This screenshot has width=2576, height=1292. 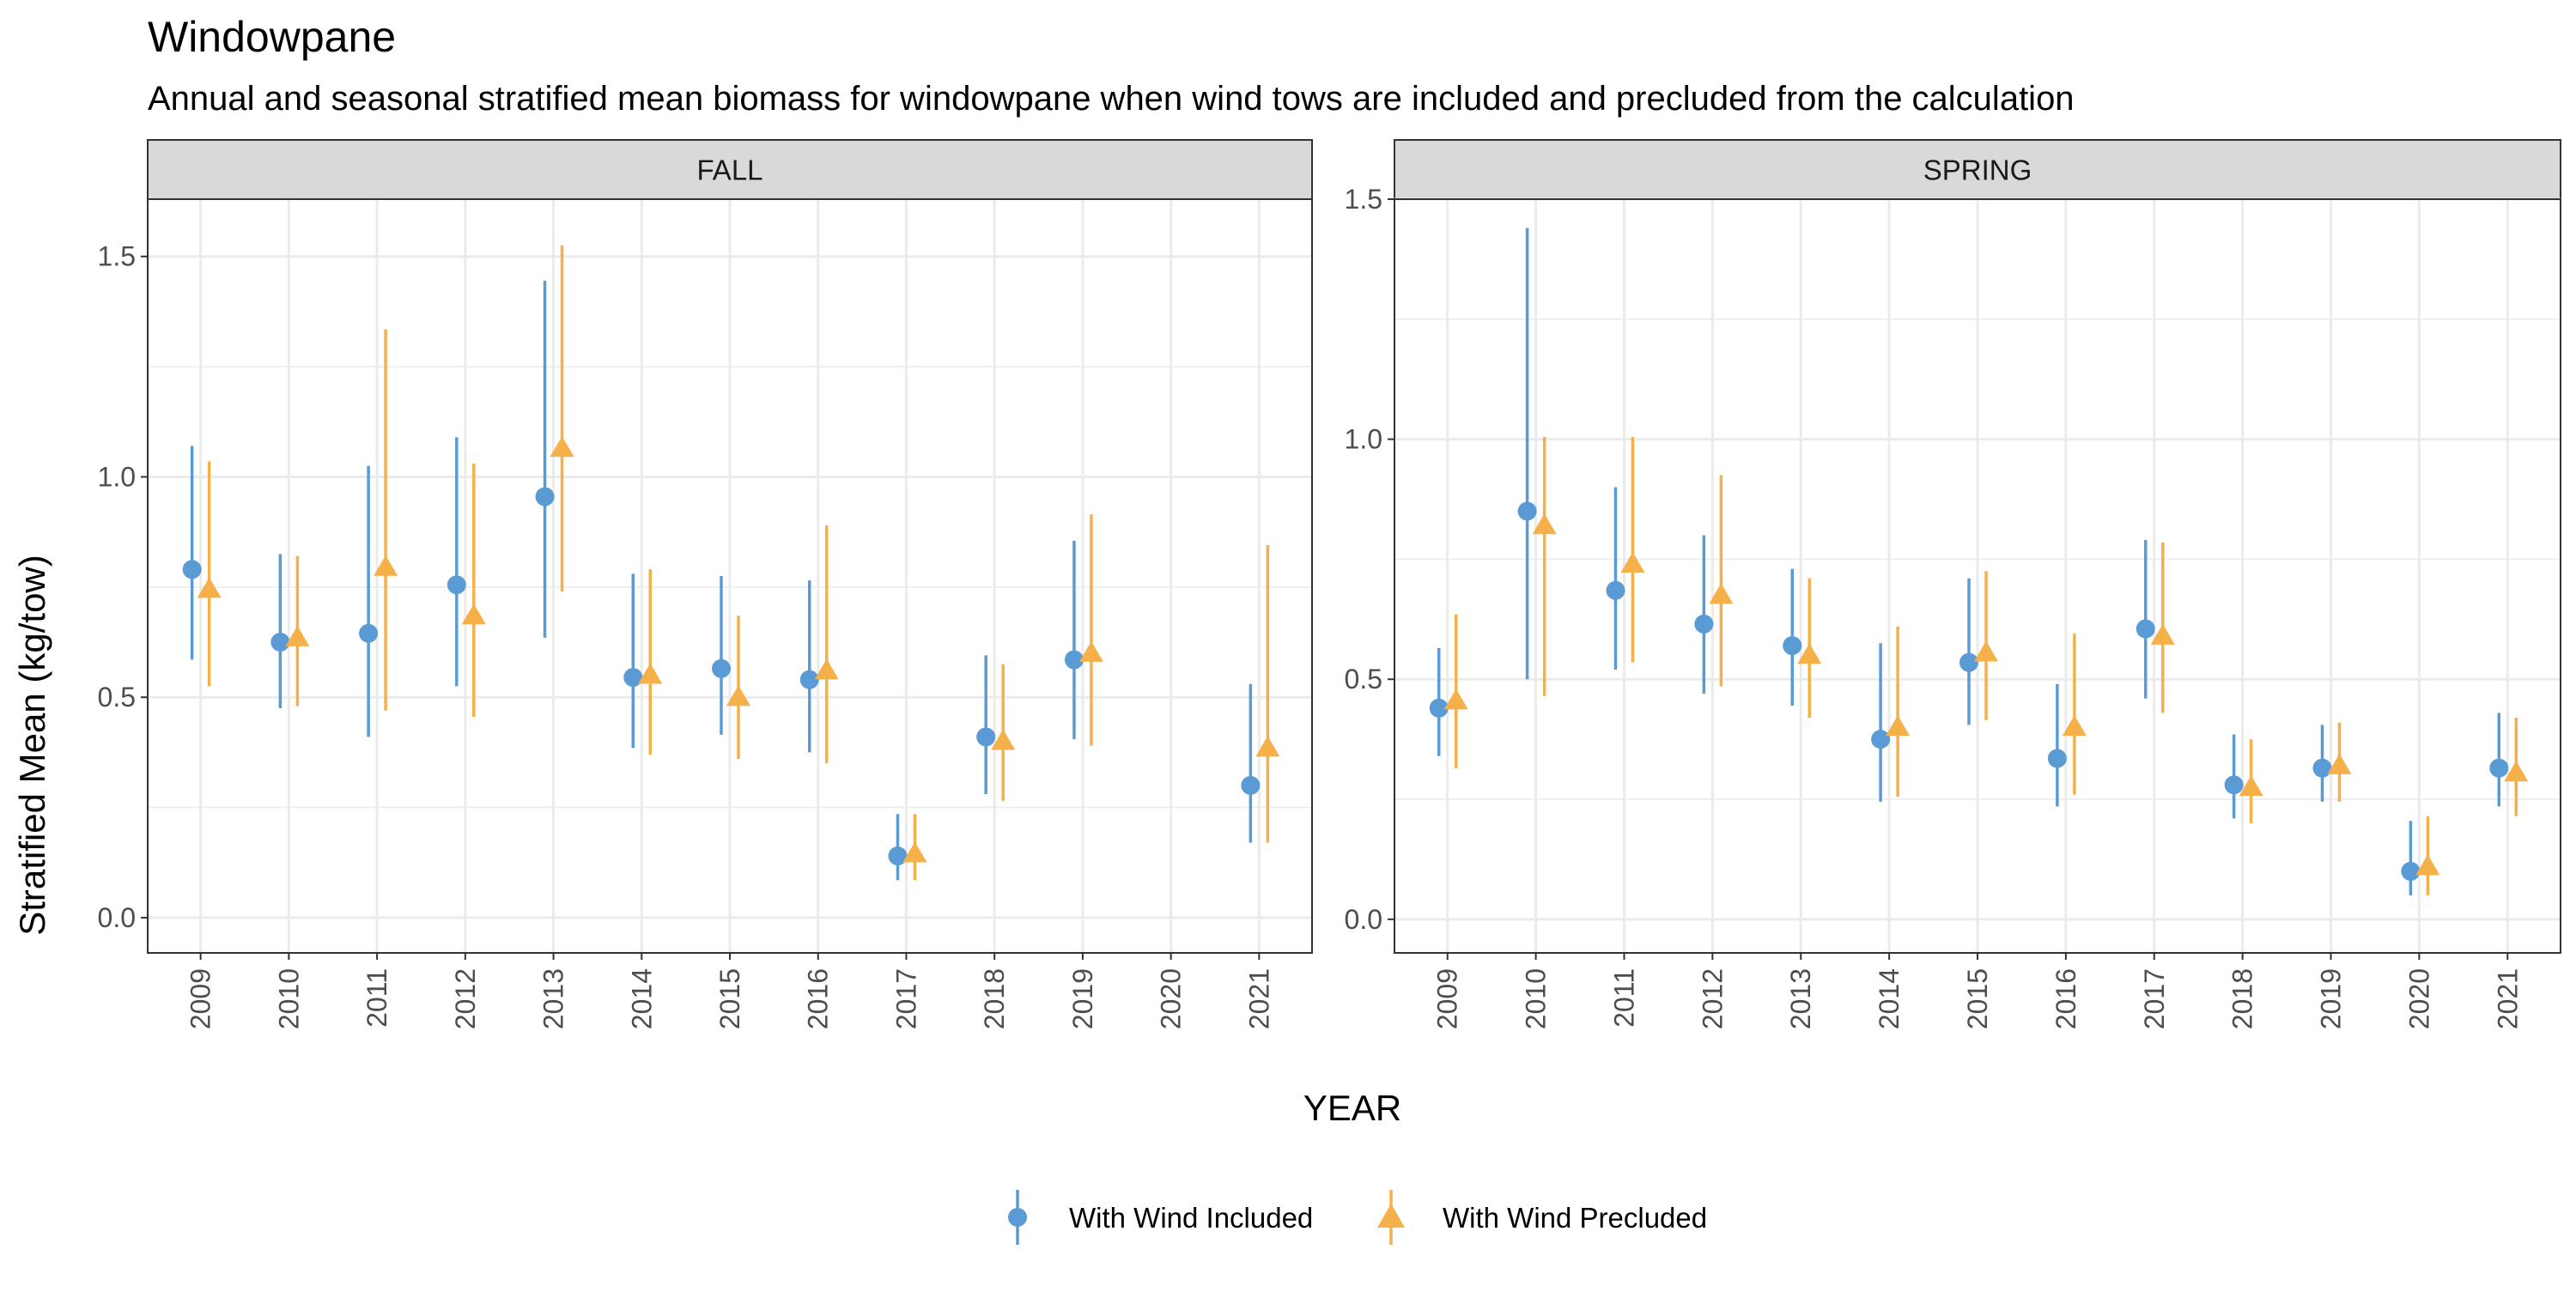 I want to click on legend-entry-precluded: With Wind Precluded, so click(x=1542, y=1217).